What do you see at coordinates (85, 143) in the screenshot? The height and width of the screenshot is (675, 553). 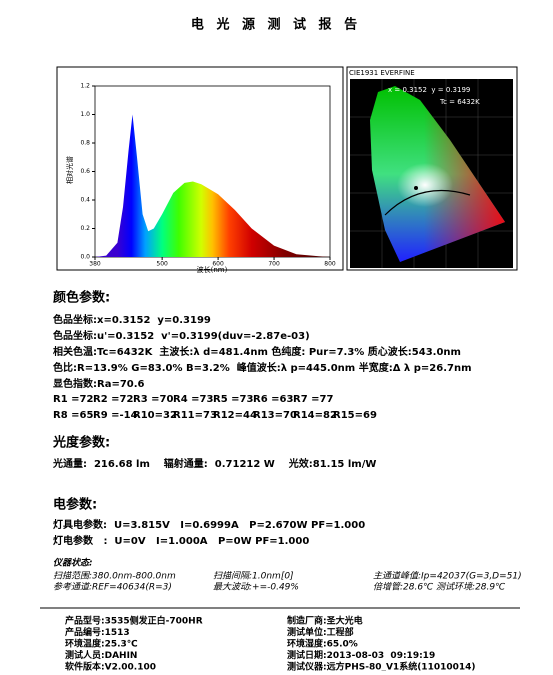 I see `y-tick-label: 0.8` at bounding box center [85, 143].